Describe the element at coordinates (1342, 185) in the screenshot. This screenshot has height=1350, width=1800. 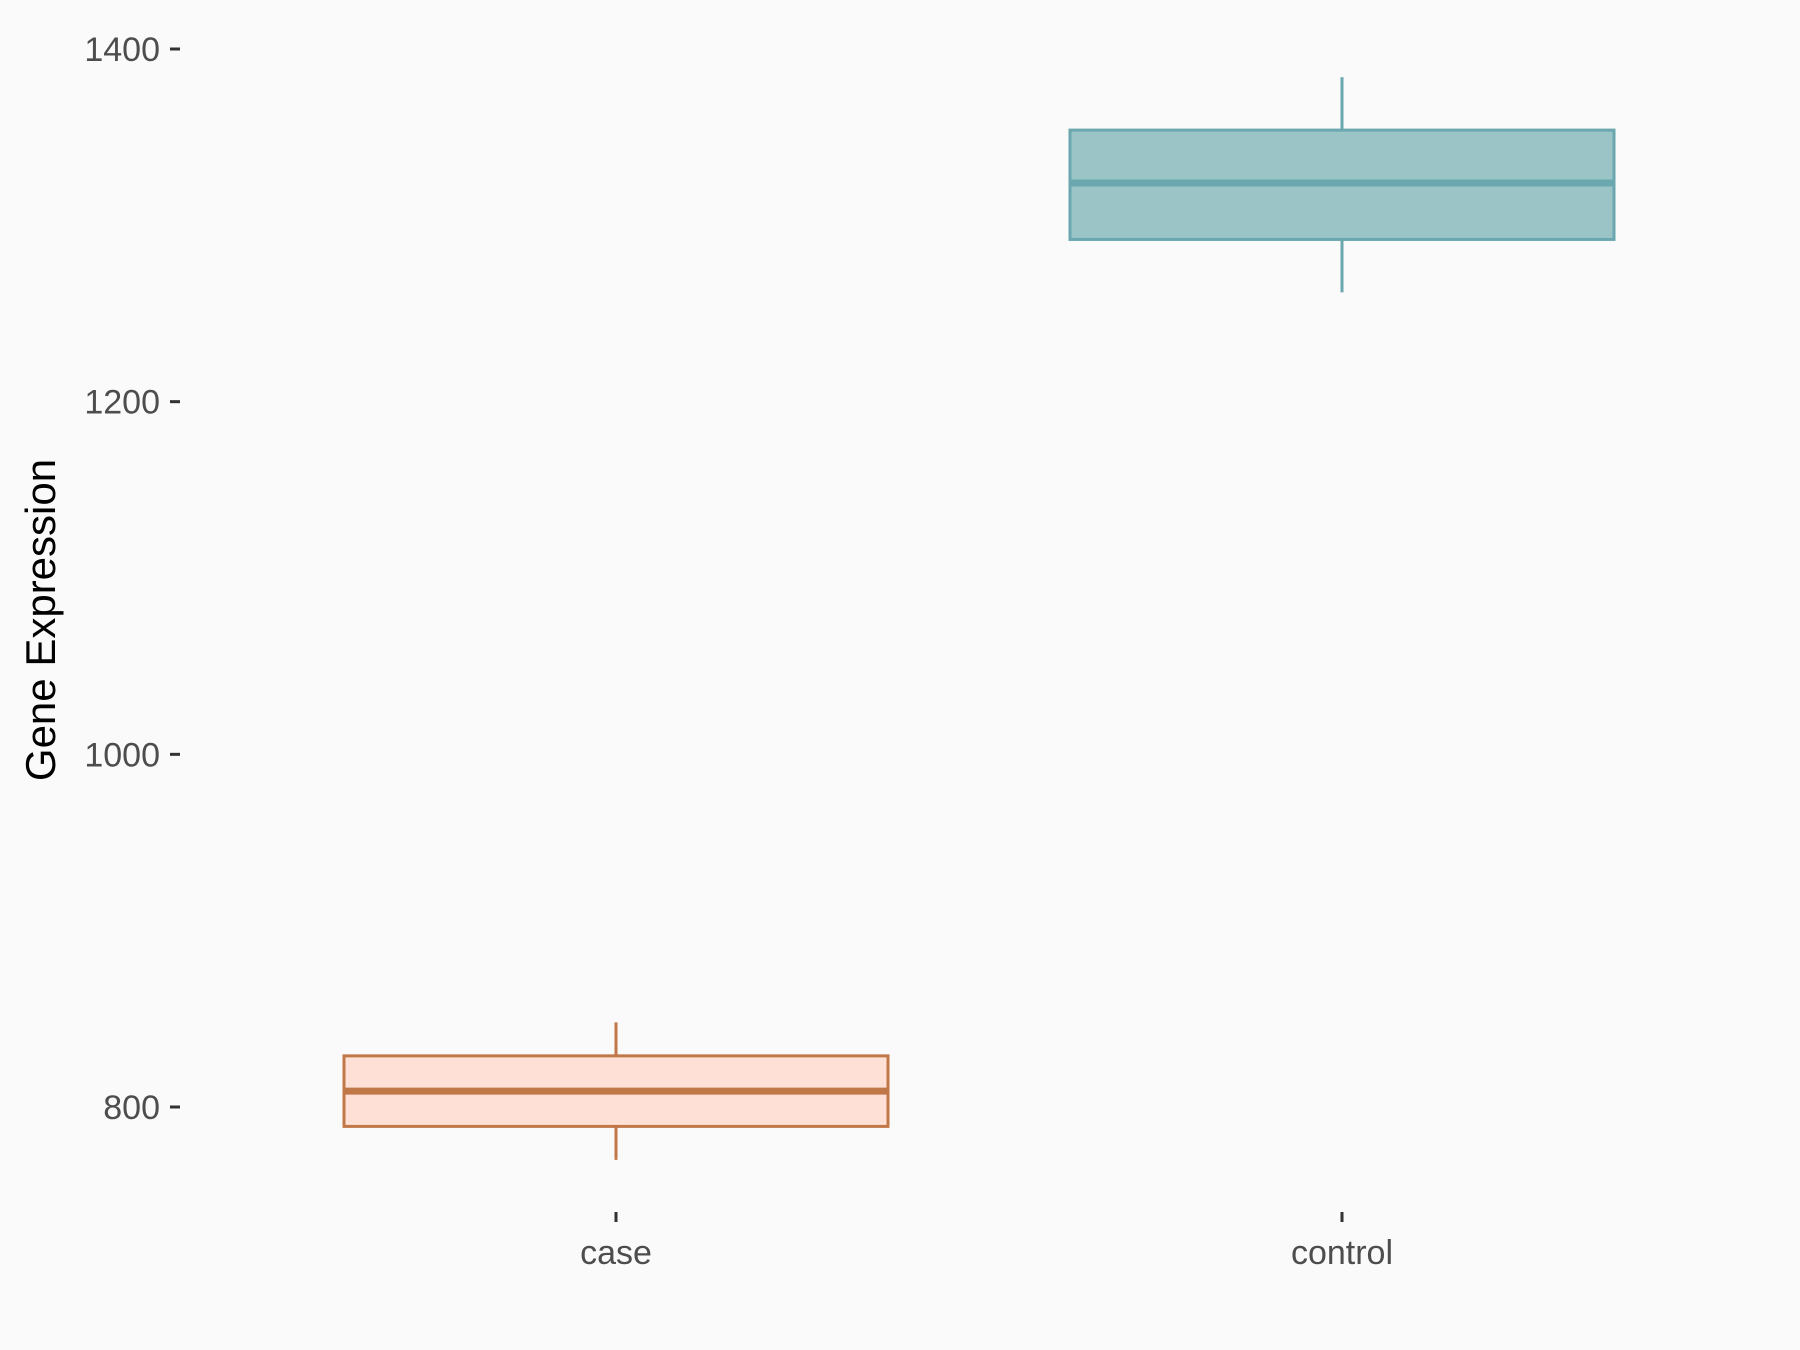
I see `box-control` at that location.